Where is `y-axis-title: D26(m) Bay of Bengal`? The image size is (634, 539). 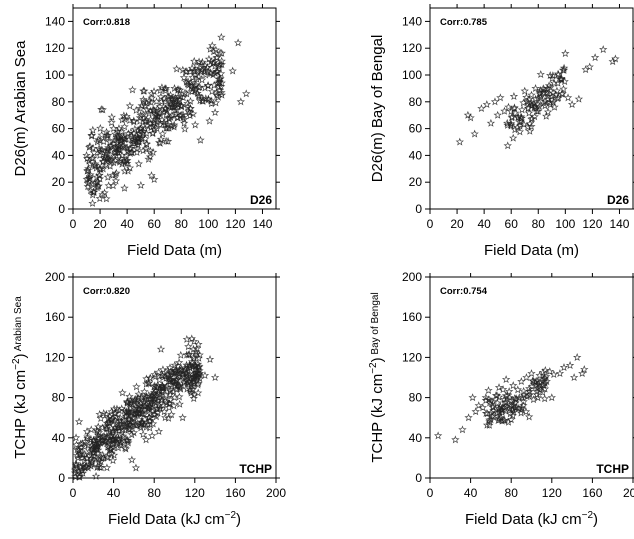
y-axis-title: D26(m) Bay of Bengal is located at coordinates (377, 109).